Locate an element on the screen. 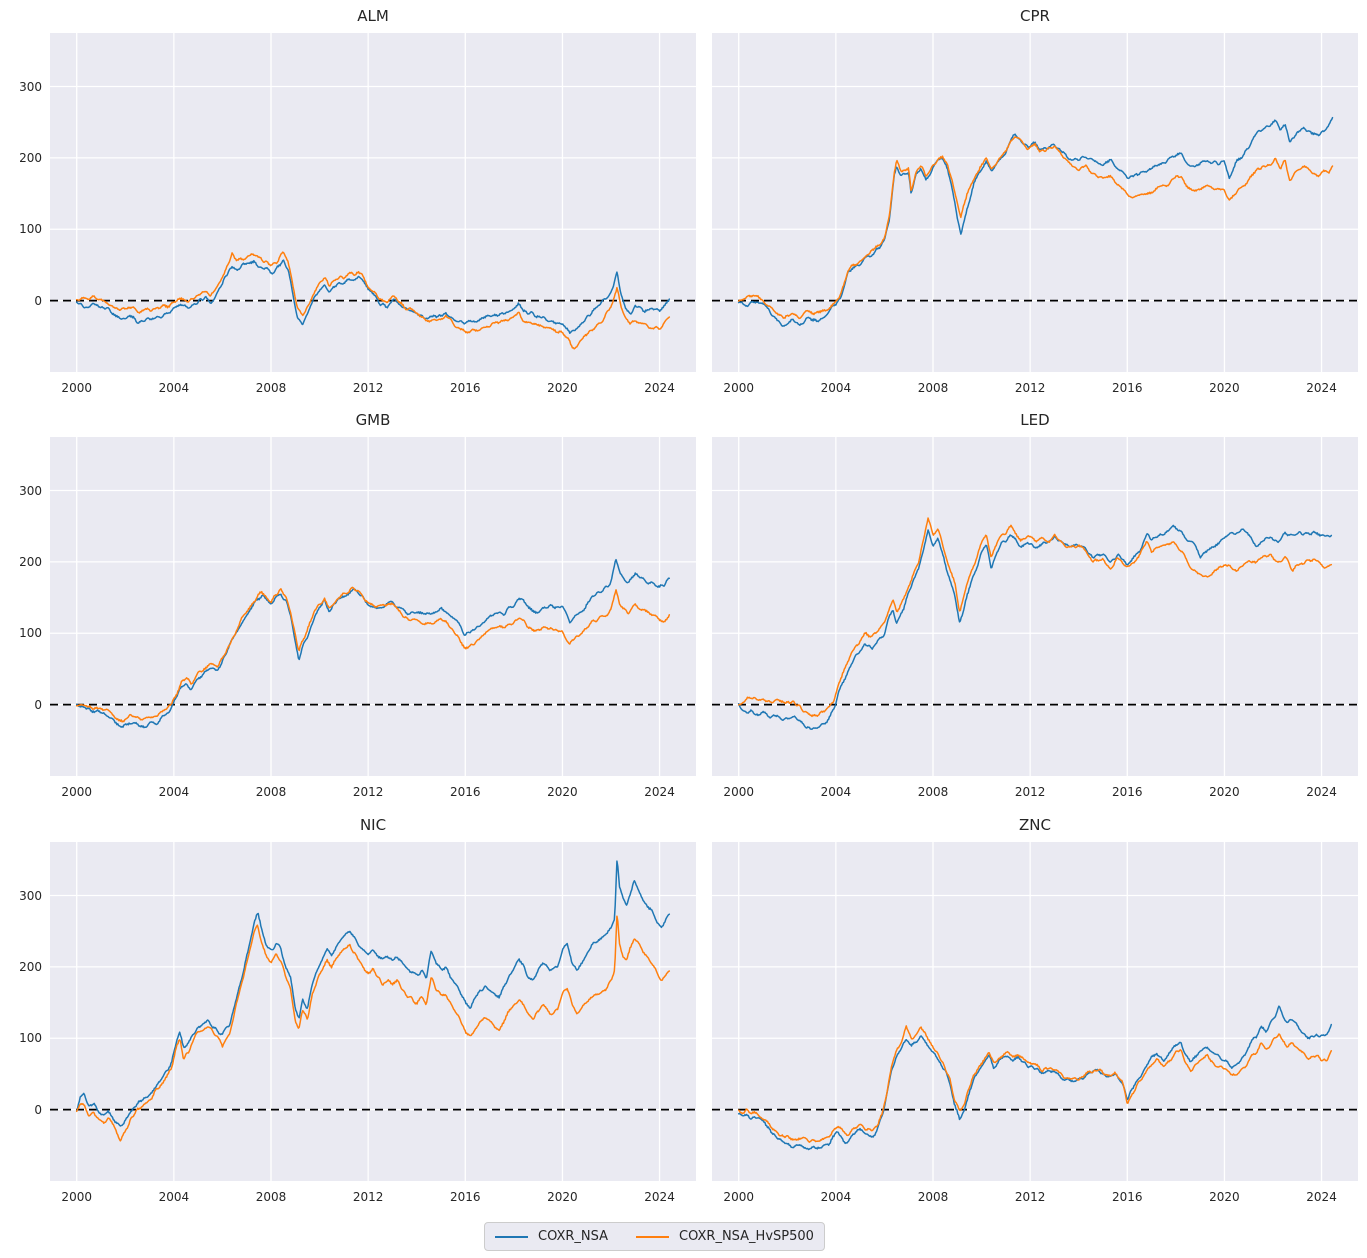  x-axis-ticks-GMB: 2000 2004 2008 2012 2016 2020 2024 is located at coordinates (373, 793).